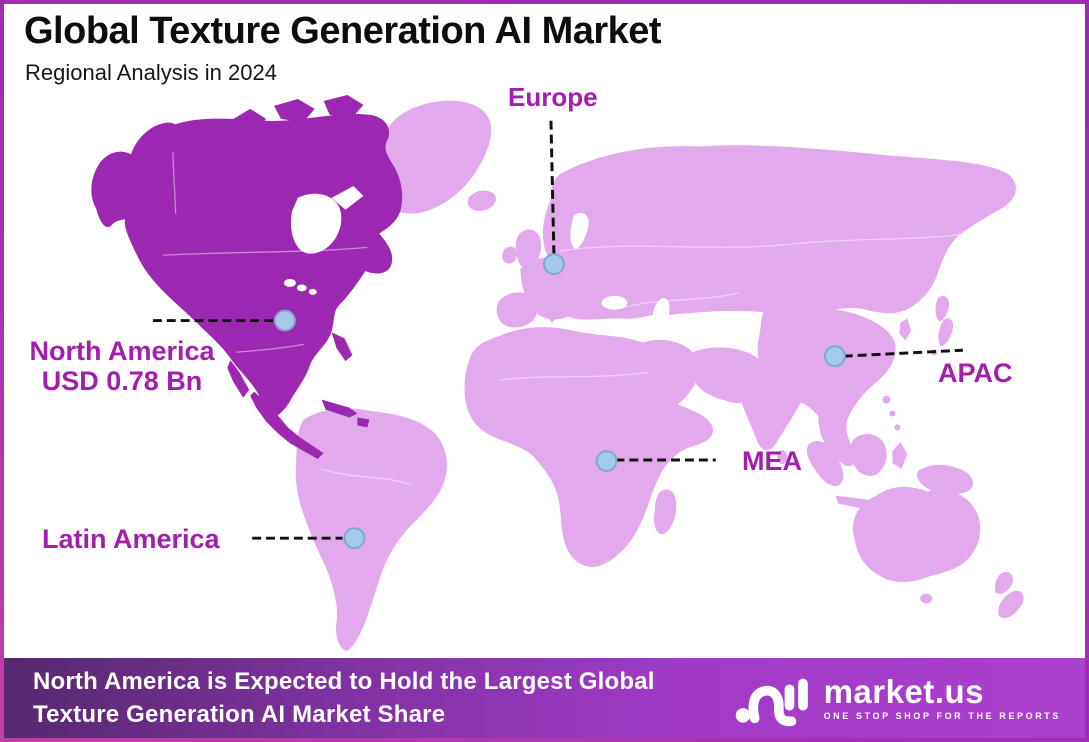 The width and height of the screenshot is (1089, 742). What do you see at coordinates (528, 249) in the screenshot?
I see `island-britain` at bounding box center [528, 249].